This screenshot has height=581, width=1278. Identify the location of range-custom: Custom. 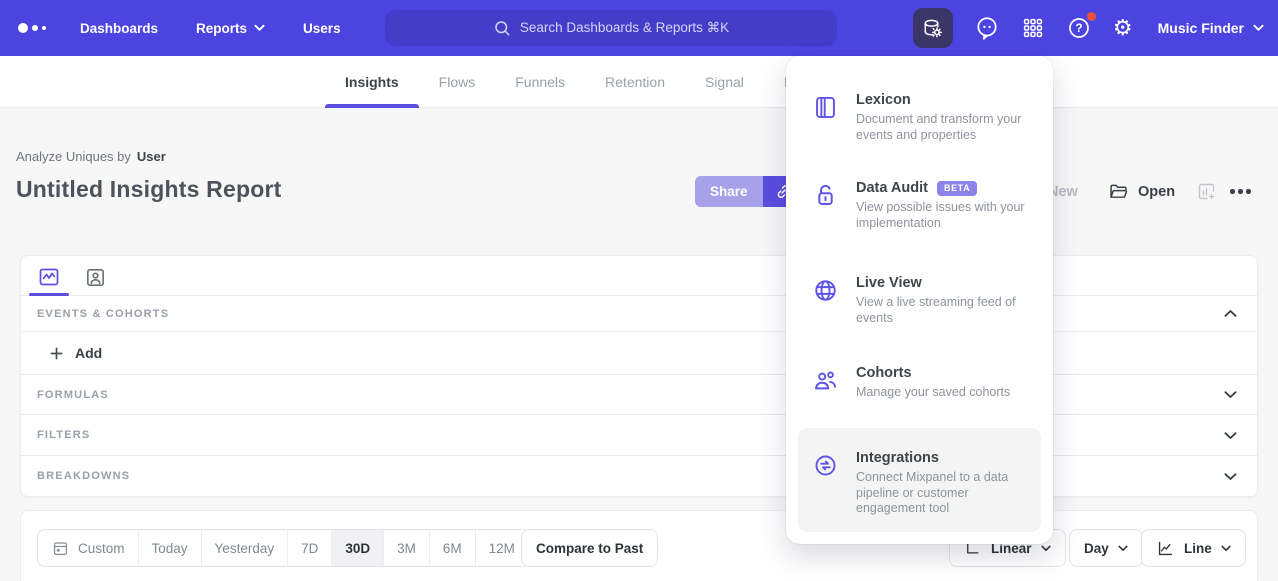
(88, 548).